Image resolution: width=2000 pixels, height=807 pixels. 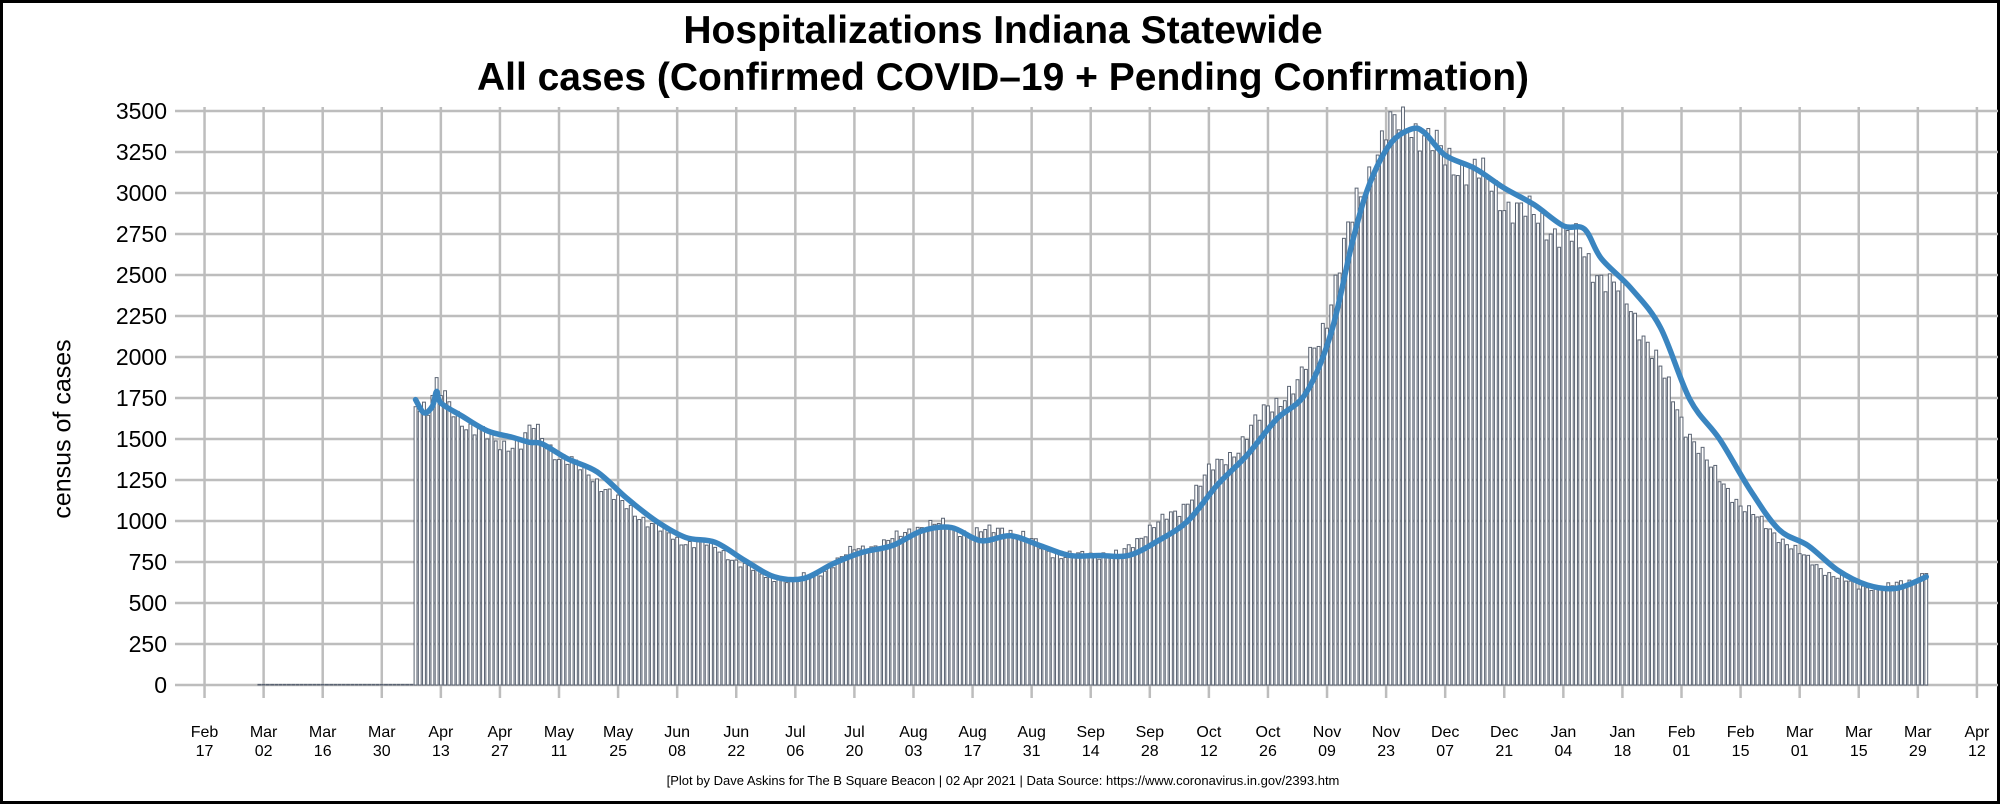 What do you see at coordinates (972, 732) in the screenshot?
I see `x-tick-month: Aug` at bounding box center [972, 732].